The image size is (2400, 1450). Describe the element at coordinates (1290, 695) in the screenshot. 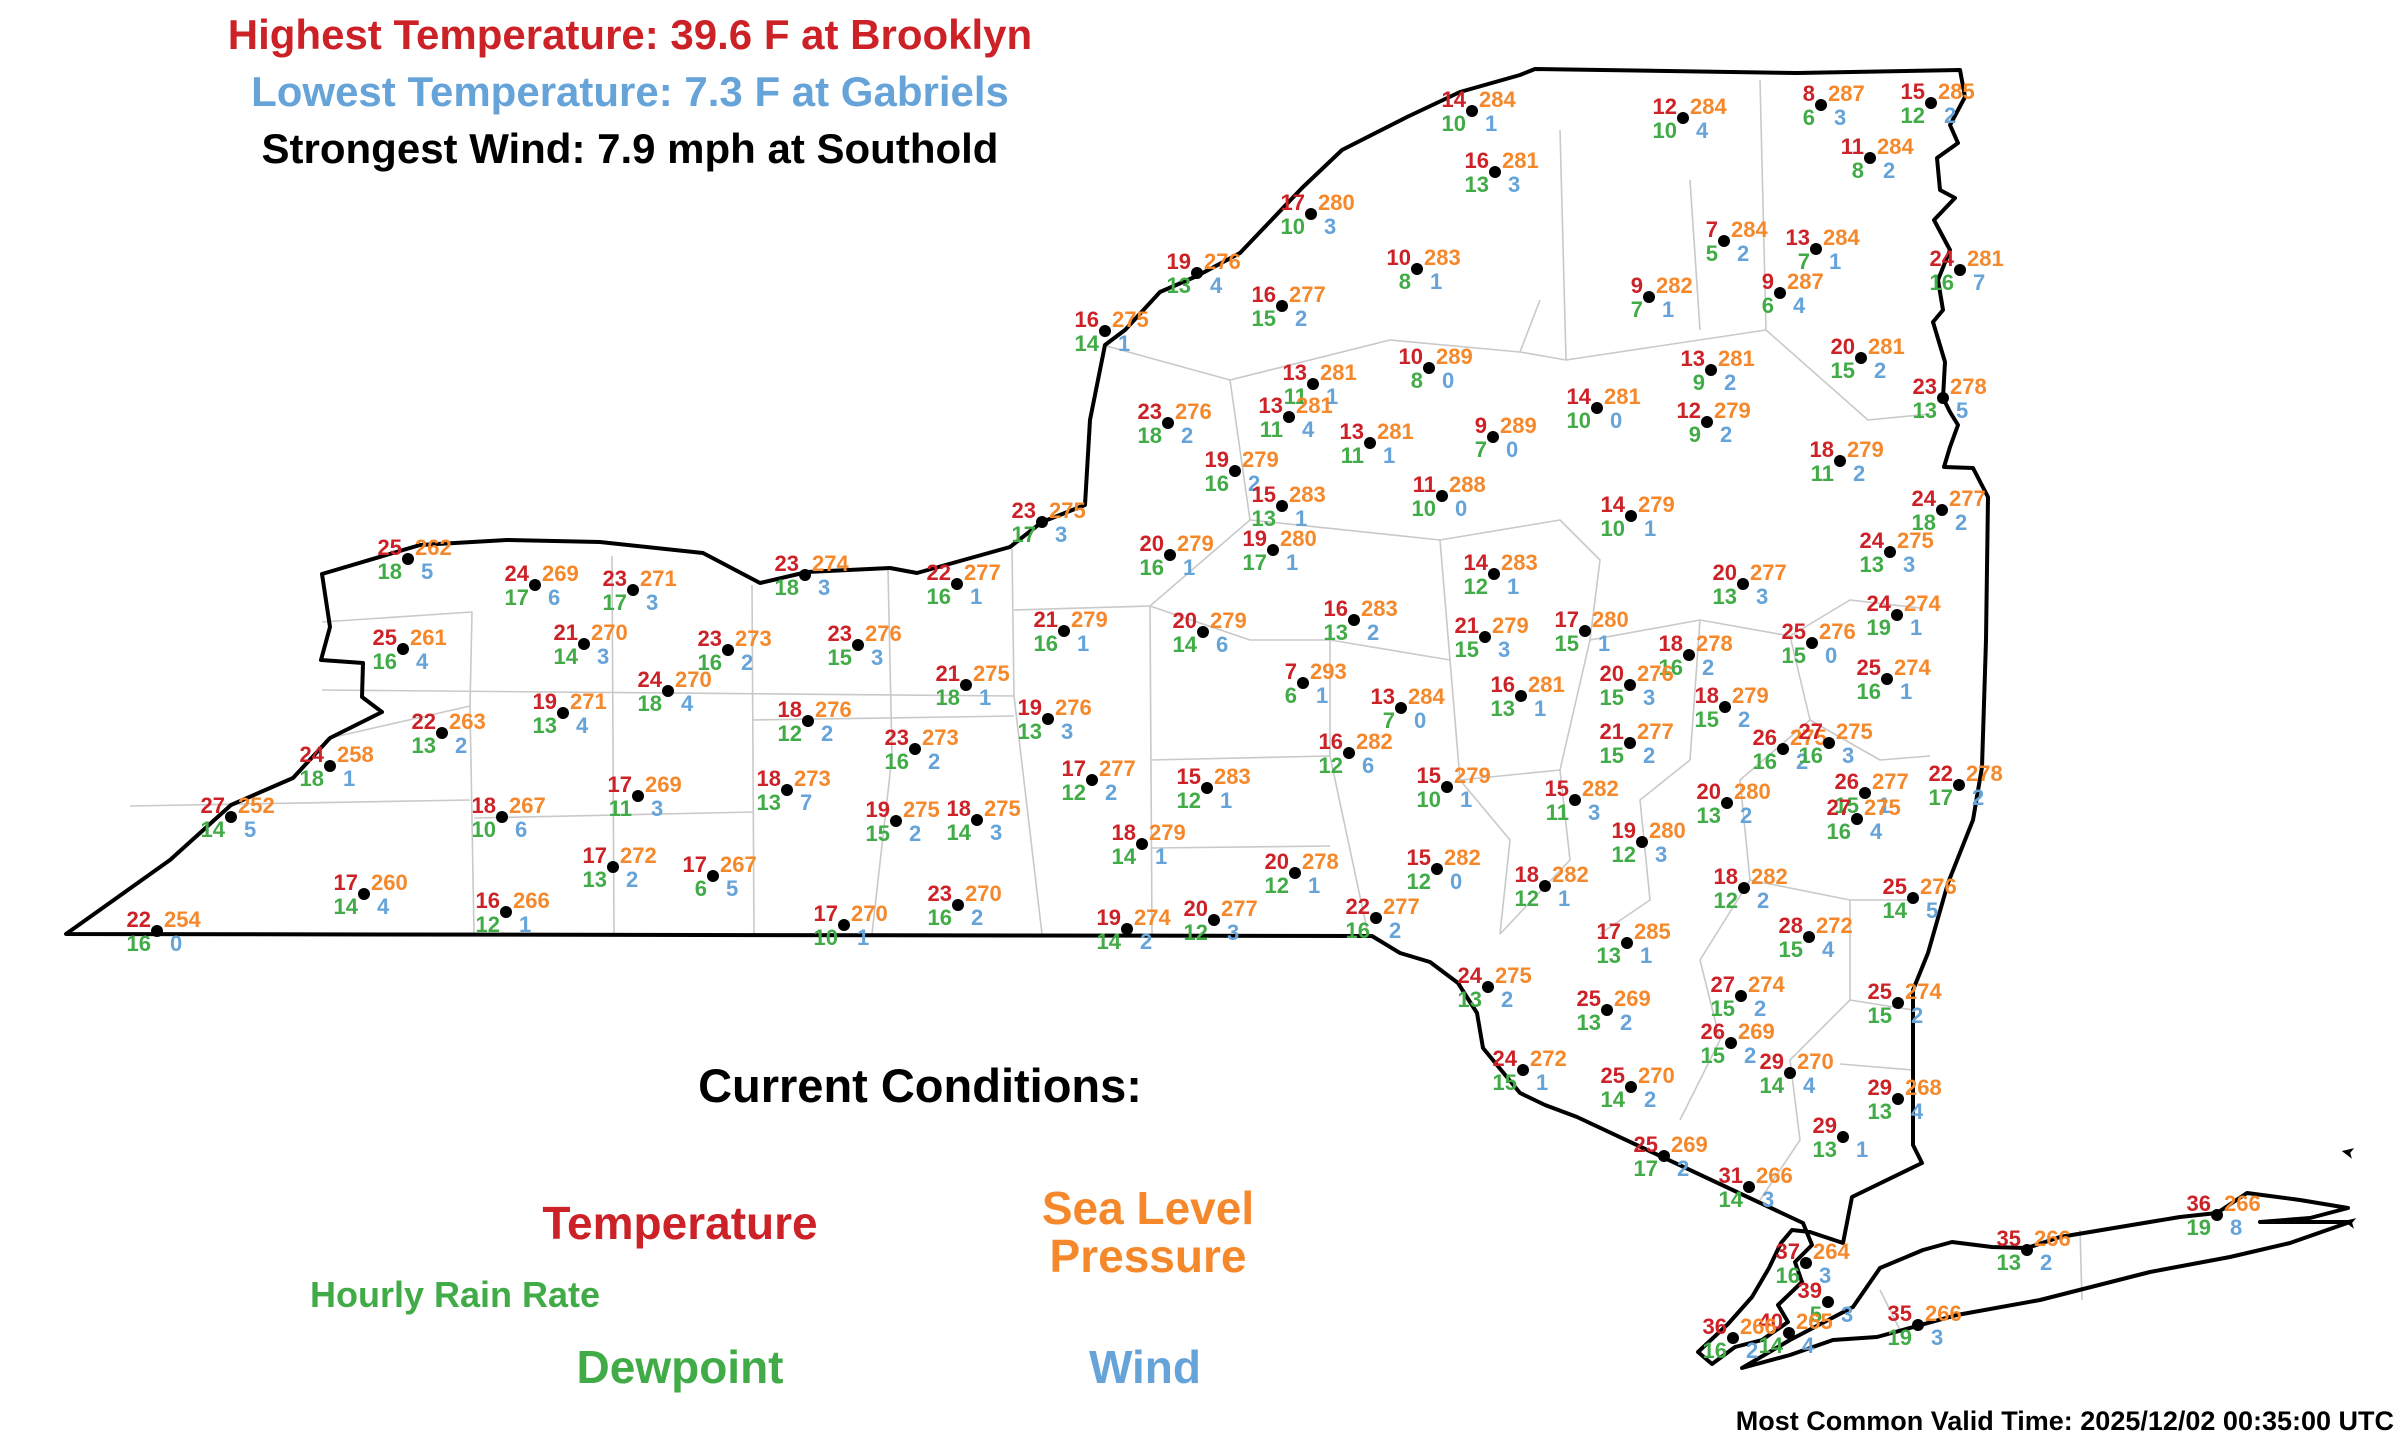

I see `station-dewpoint: 6` at that location.